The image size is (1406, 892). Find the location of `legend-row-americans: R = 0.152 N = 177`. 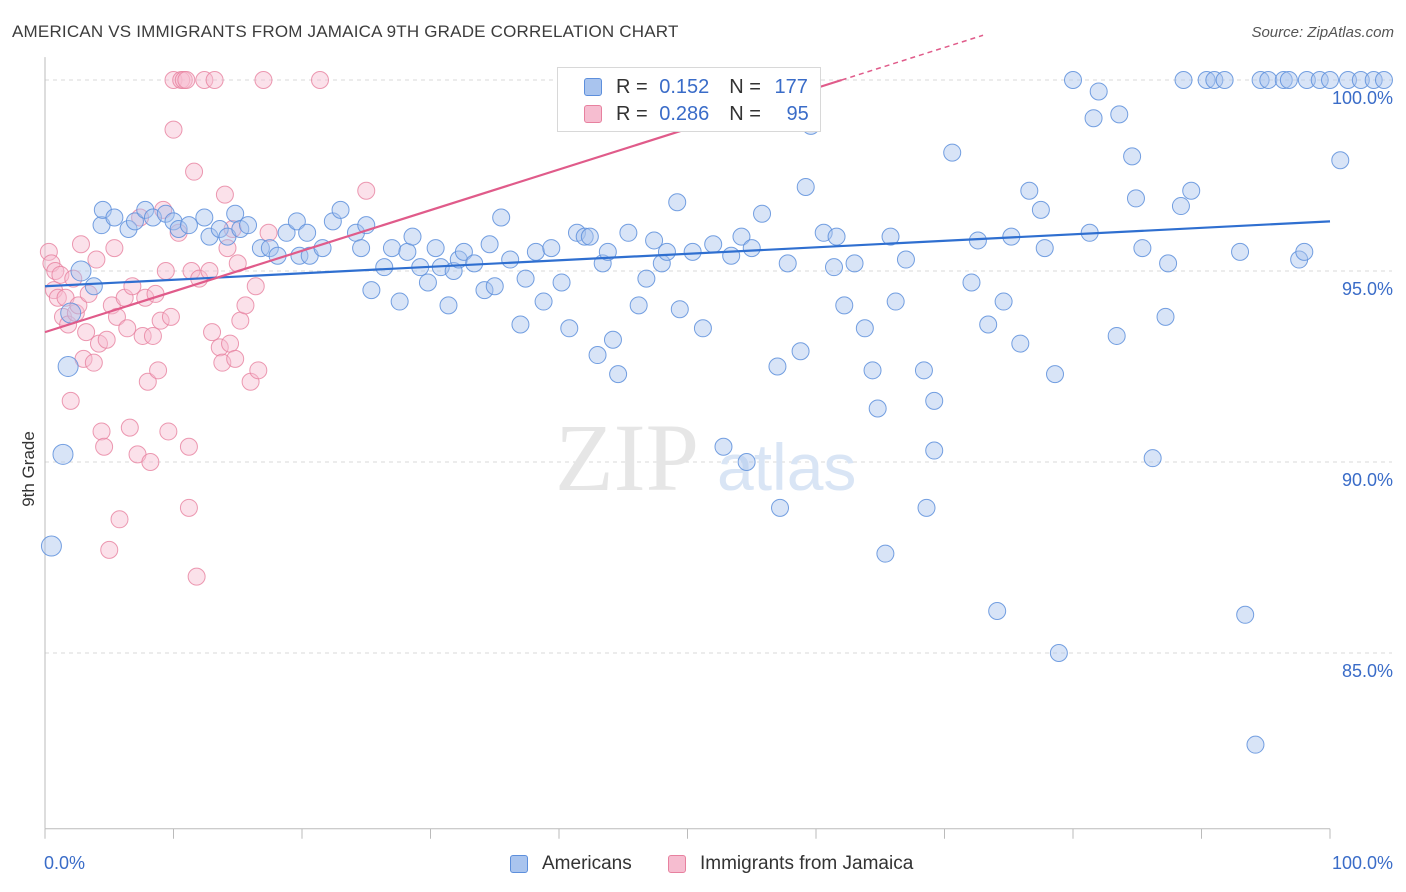

legend-row-americans: R = 0.152 N = 177 is located at coordinates (683, 87).